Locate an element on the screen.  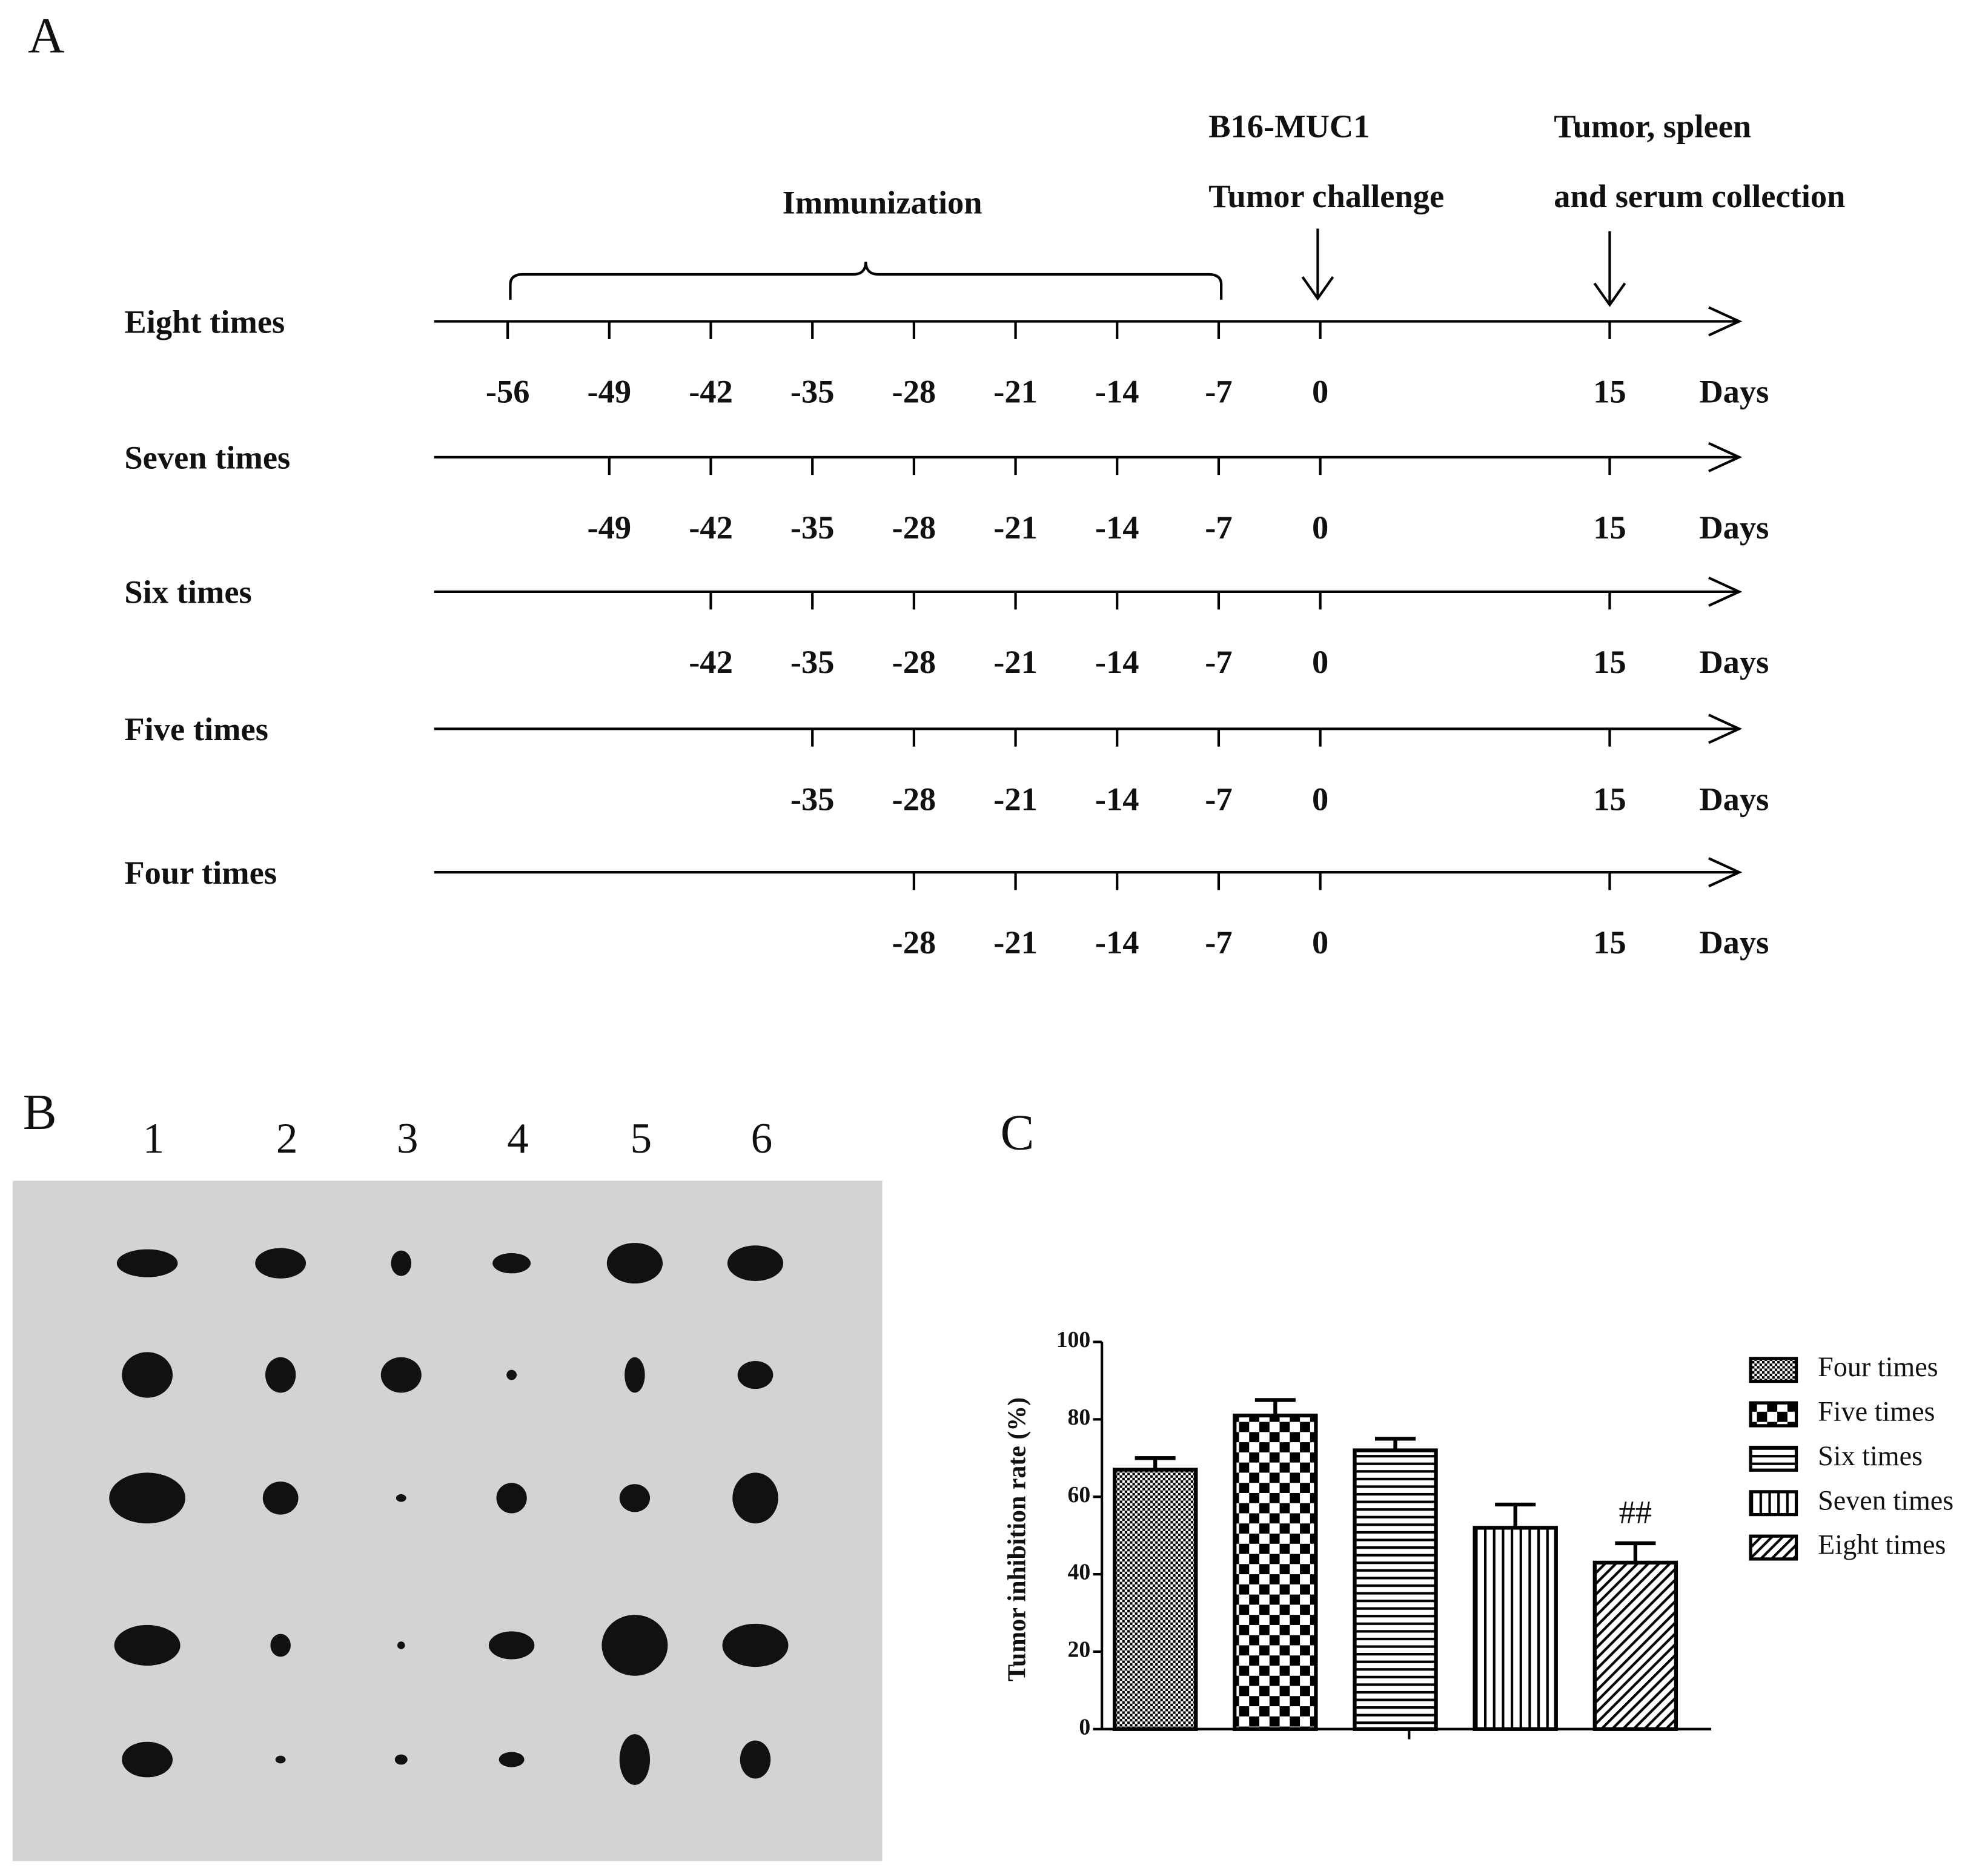
panel-label: A is located at coordinates (46, 36).